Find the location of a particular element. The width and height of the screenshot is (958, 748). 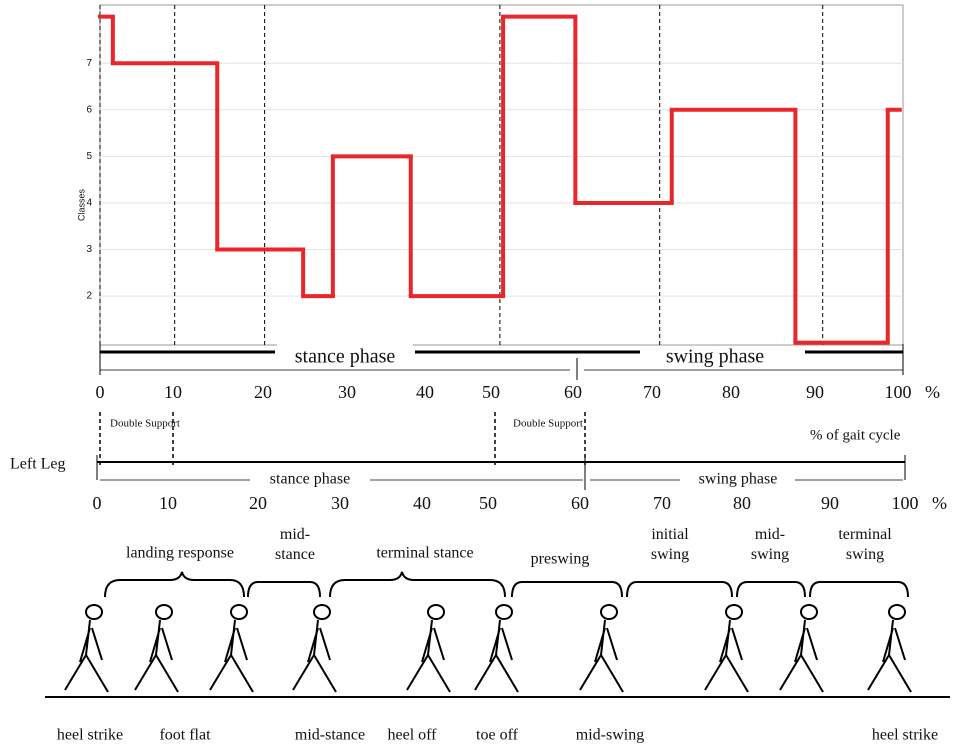

y-tick-label: 6 is located at coordinates (89, 109).